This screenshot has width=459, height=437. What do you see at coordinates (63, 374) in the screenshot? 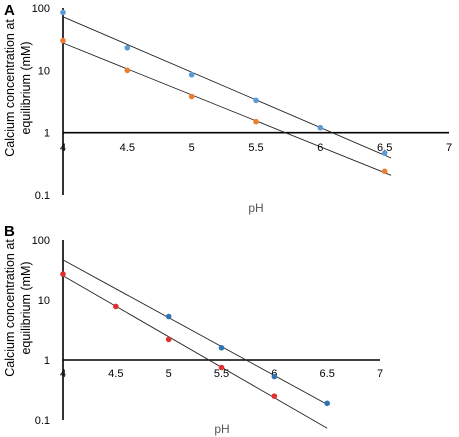
I see `panel-b-x-tick: 4` at bounding box center [63, 374].